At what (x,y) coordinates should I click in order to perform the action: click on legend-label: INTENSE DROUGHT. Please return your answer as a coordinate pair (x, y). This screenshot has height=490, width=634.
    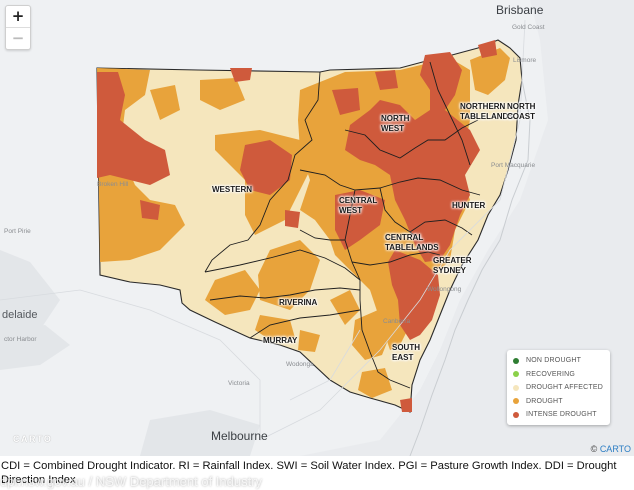
    Looking at the image, I should click on (561, 415).